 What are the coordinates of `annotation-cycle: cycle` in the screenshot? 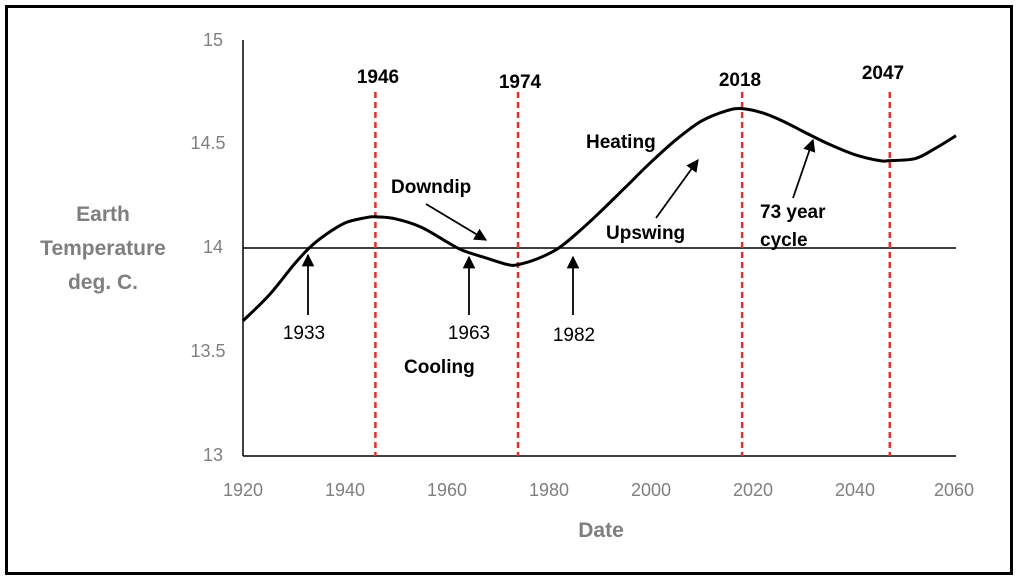 It's located at (784, 240).